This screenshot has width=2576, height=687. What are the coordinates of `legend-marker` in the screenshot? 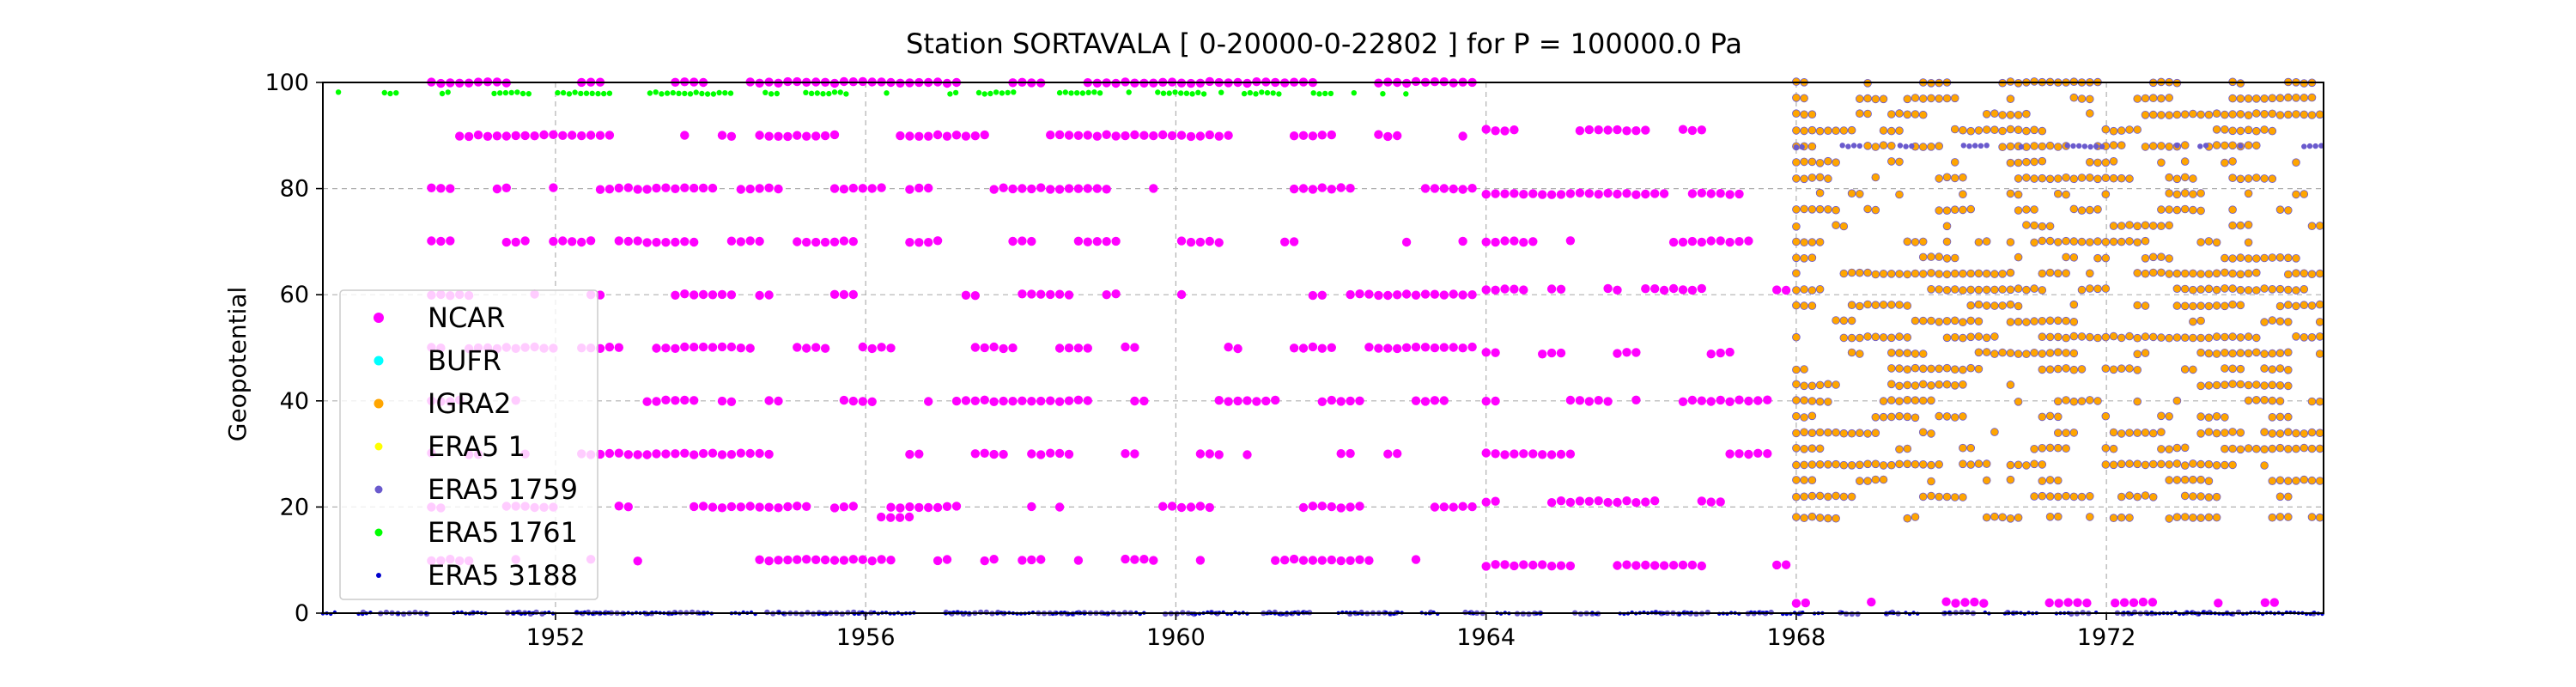 It's located at (379, 361).